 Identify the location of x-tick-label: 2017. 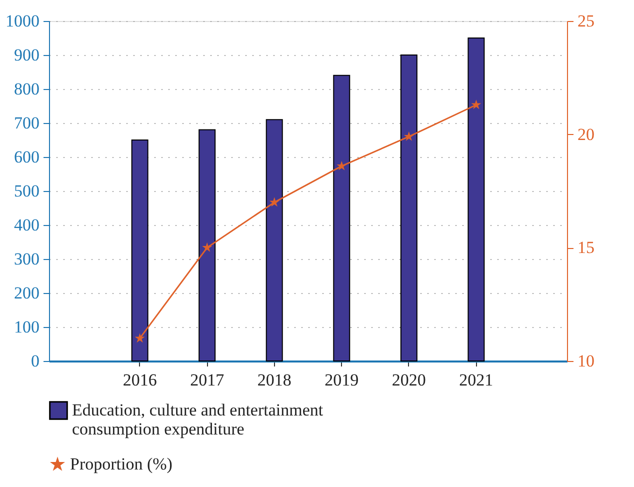
(207, 380).